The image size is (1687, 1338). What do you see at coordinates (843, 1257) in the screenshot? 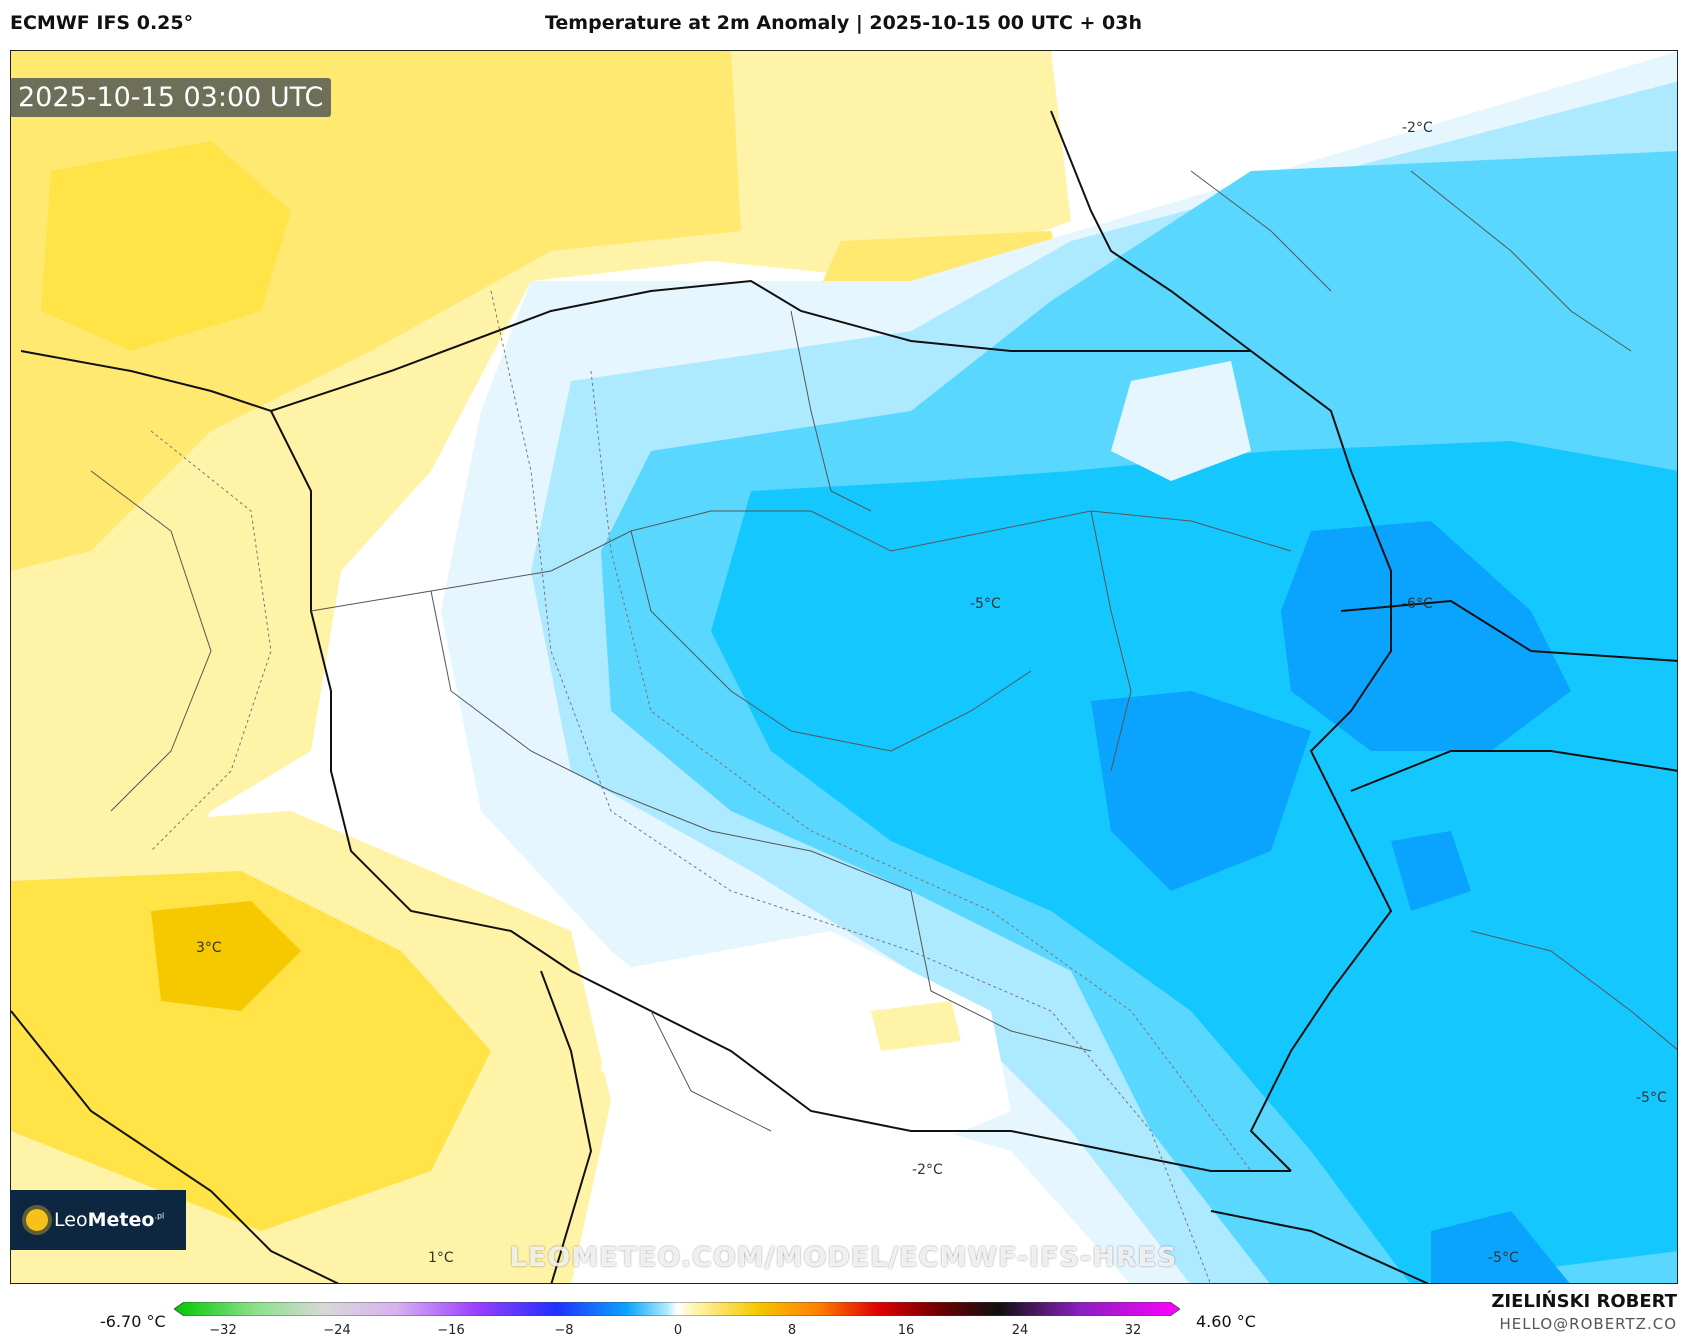
I see `model-url-watermark: LEOMETEO.COM/MODEL/ECMWF-IFS-HRES` at bounding box center [843, 1257].